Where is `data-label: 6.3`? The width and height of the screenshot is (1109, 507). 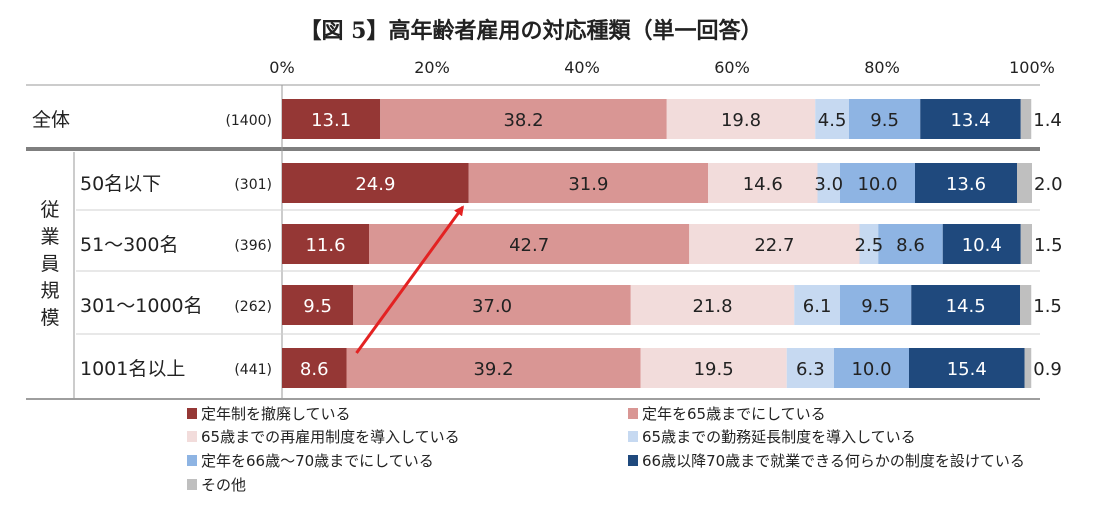 data-label: 6.3 is located at coordinates (810, 369).